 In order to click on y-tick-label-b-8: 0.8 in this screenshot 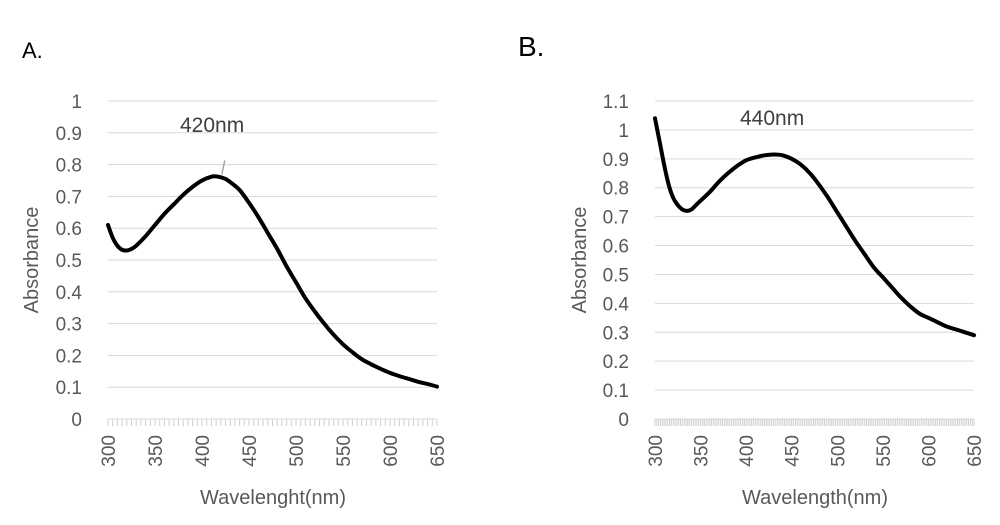, I will do `click(616, 189)`.